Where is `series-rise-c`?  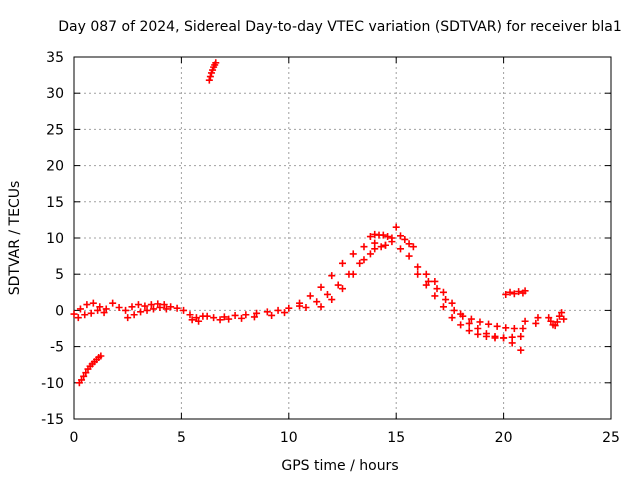
series-rise-c is located at coordinates (353, 276).